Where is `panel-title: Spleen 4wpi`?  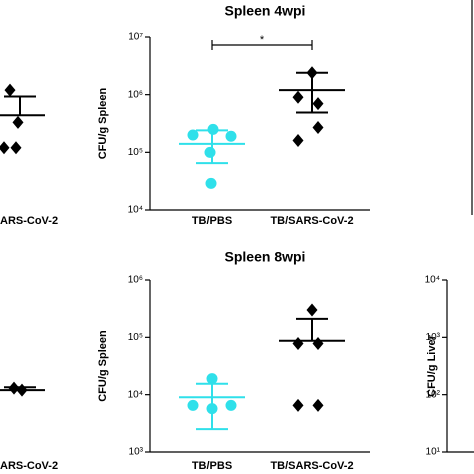 panel-title: Spleen 4wpi is located at coordinates (265, 11).